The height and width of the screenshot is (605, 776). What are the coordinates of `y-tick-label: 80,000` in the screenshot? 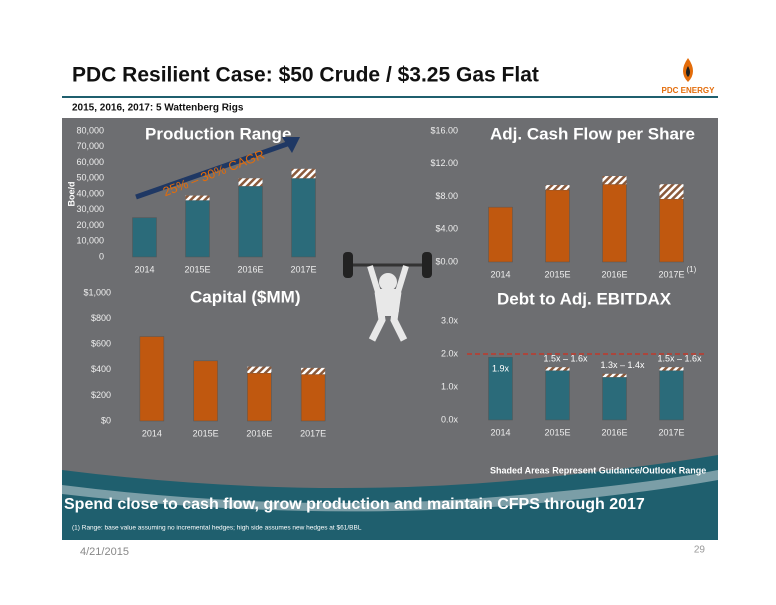 It's located at (90, 130).